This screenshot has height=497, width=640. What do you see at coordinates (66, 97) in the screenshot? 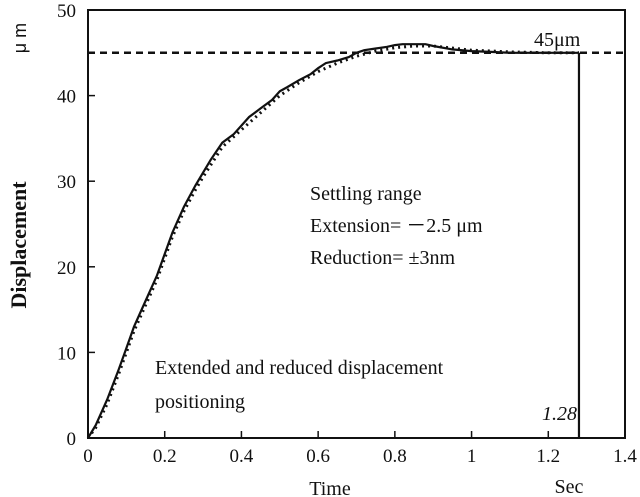
I see `y-tick-label-4: 40` at bounding box center [66, 97].